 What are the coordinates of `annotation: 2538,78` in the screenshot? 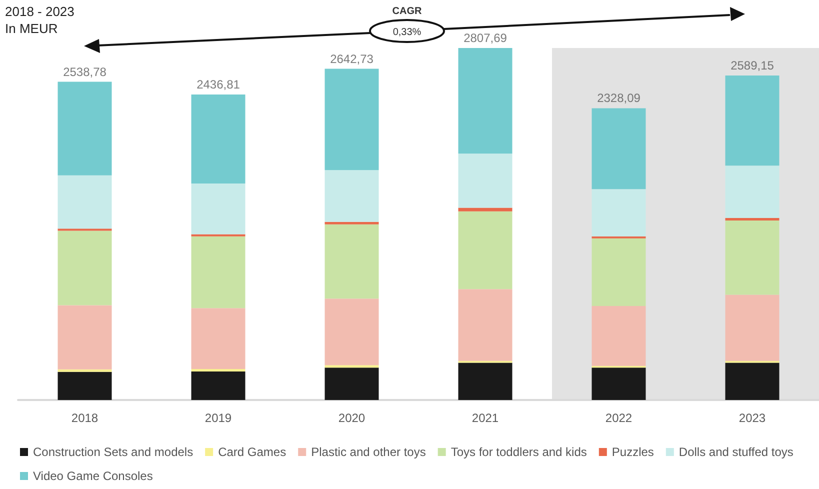 It's located at (85, 71).